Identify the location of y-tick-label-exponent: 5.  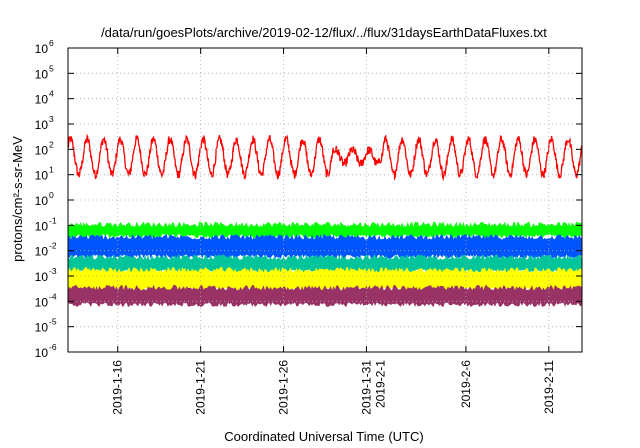
(51, 68).